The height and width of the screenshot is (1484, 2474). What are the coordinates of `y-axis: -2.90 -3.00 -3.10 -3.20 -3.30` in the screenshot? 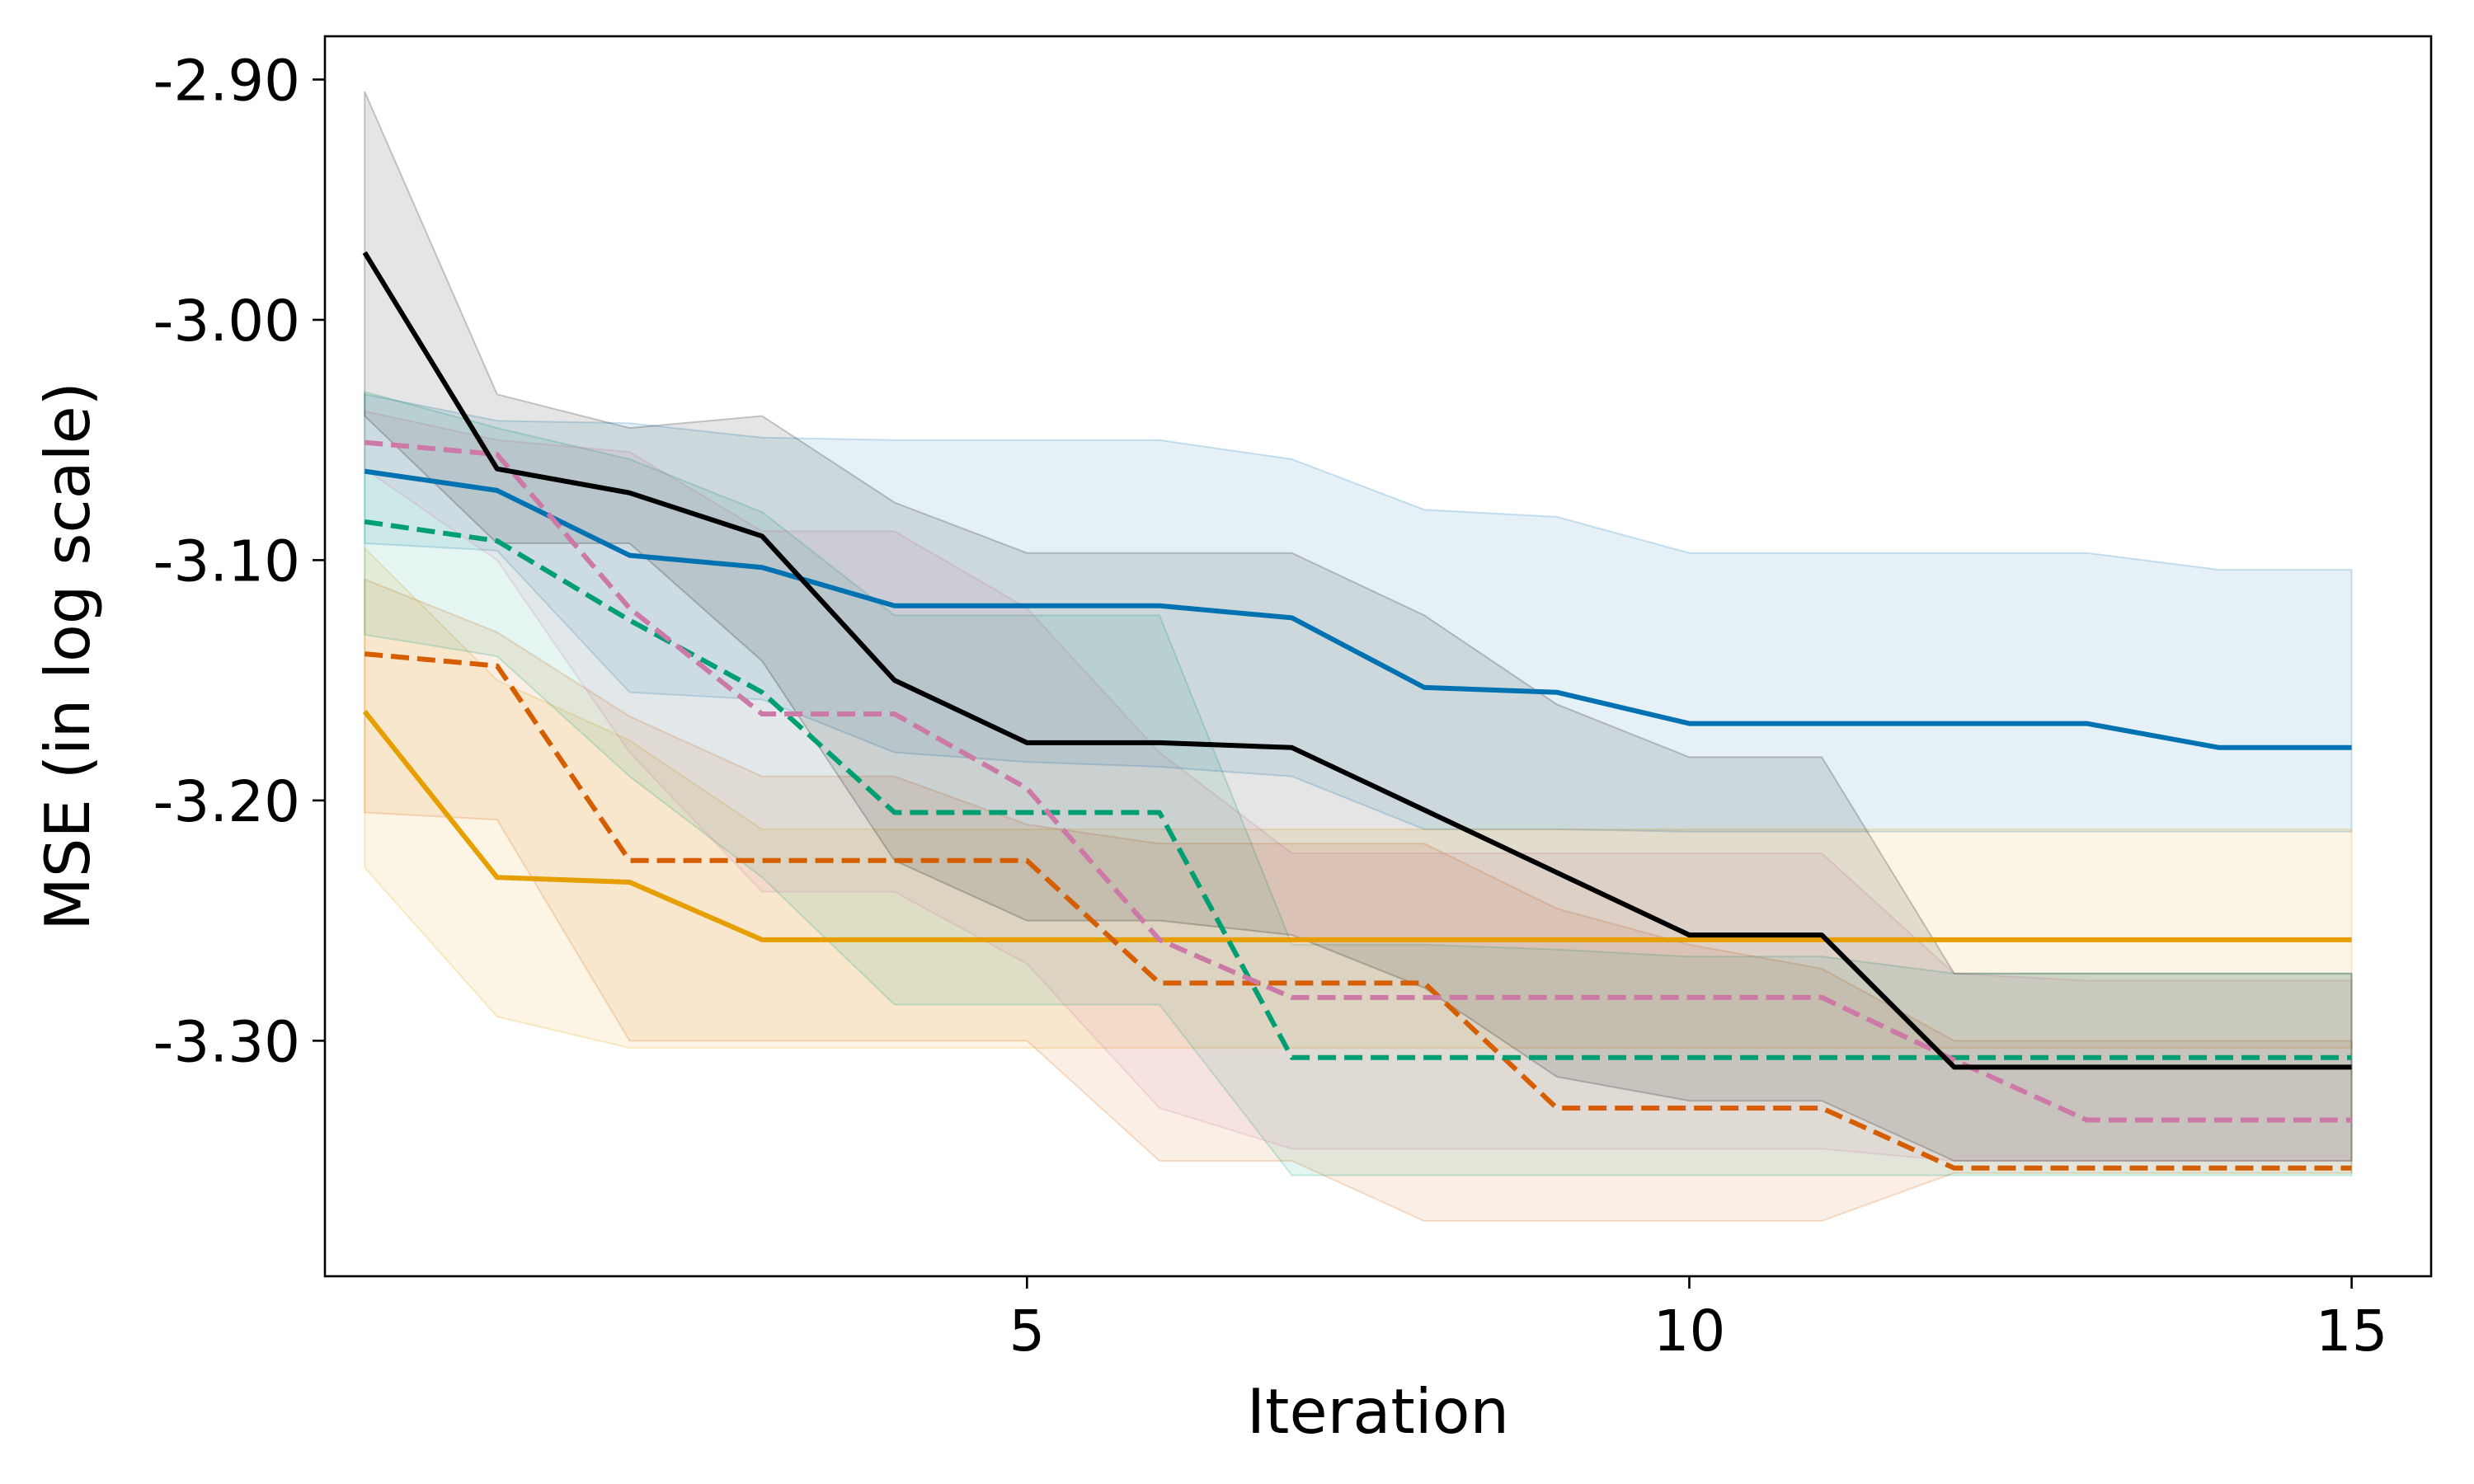 It's located at (239, 561).